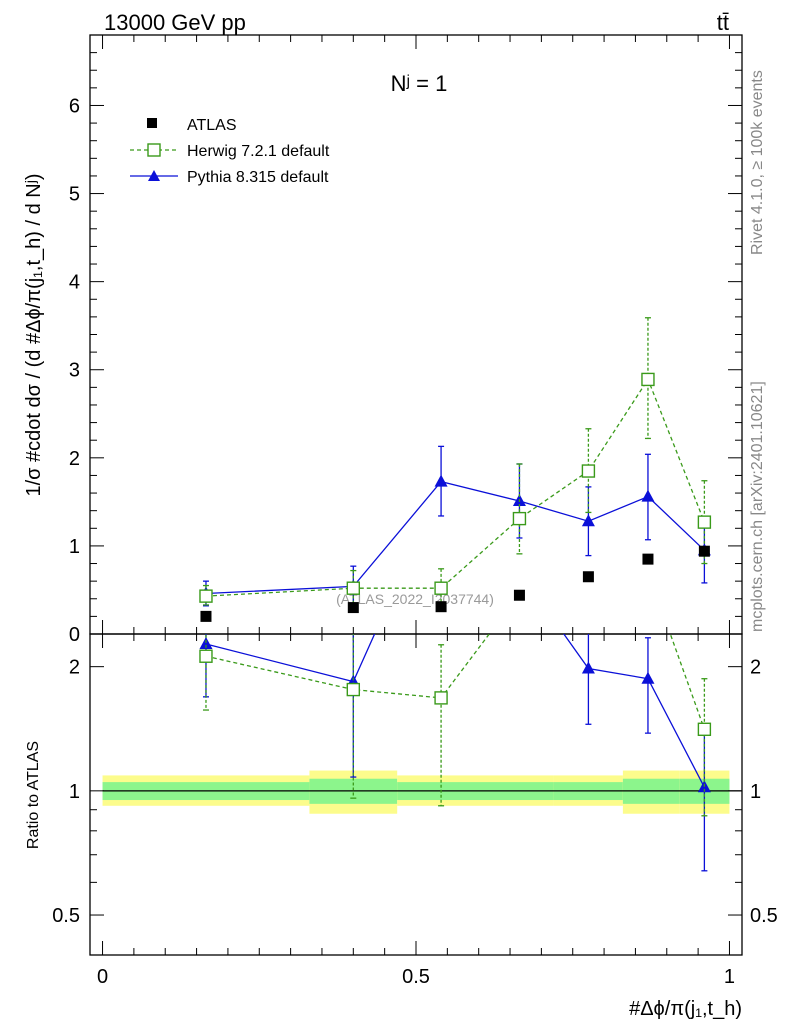 The width and height of the screenshot is (786, 1024). What do you see at coordinates (415, 599) in the screenshot?
I see `watermark: (ATLAS_2022_I2037744)` at bounding box center [415, 599].